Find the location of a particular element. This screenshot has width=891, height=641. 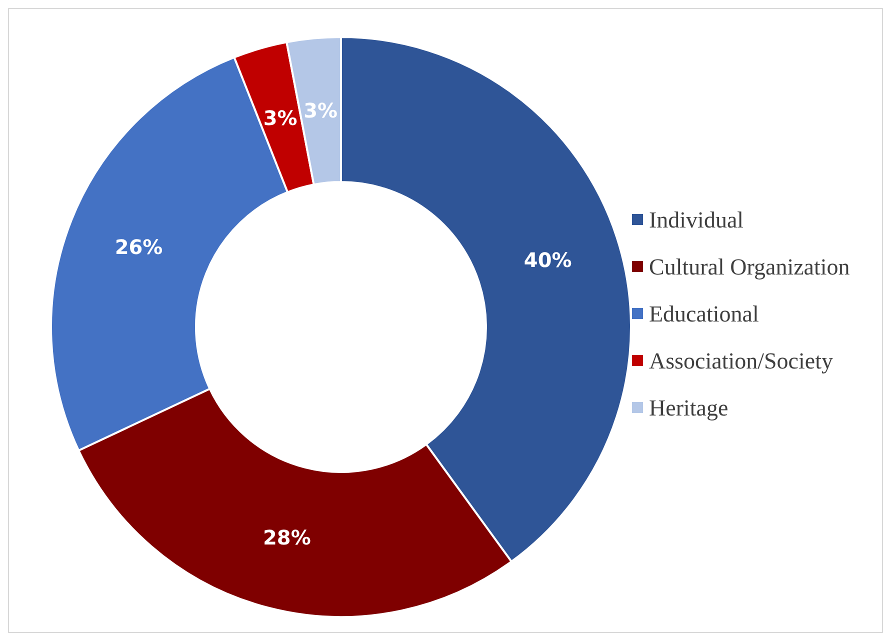

legend-label: Educational is located at coordinates (704, 314).